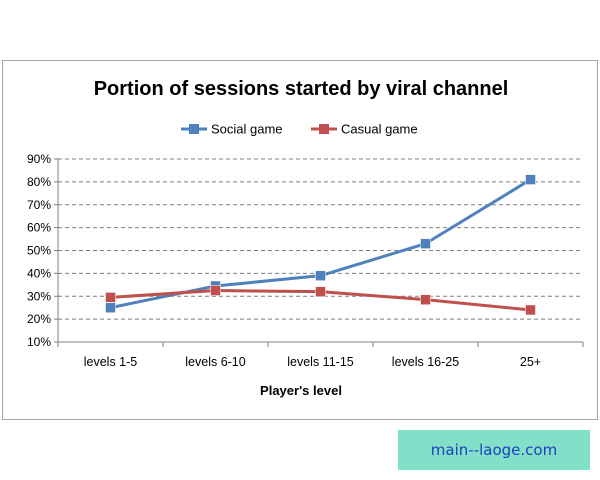 Image resolution: width=600 pixels, height=480 pixels. Describe the element at coordinates (39, 205) in the screenshot. I see `y-tick-label: 70%` at that location.